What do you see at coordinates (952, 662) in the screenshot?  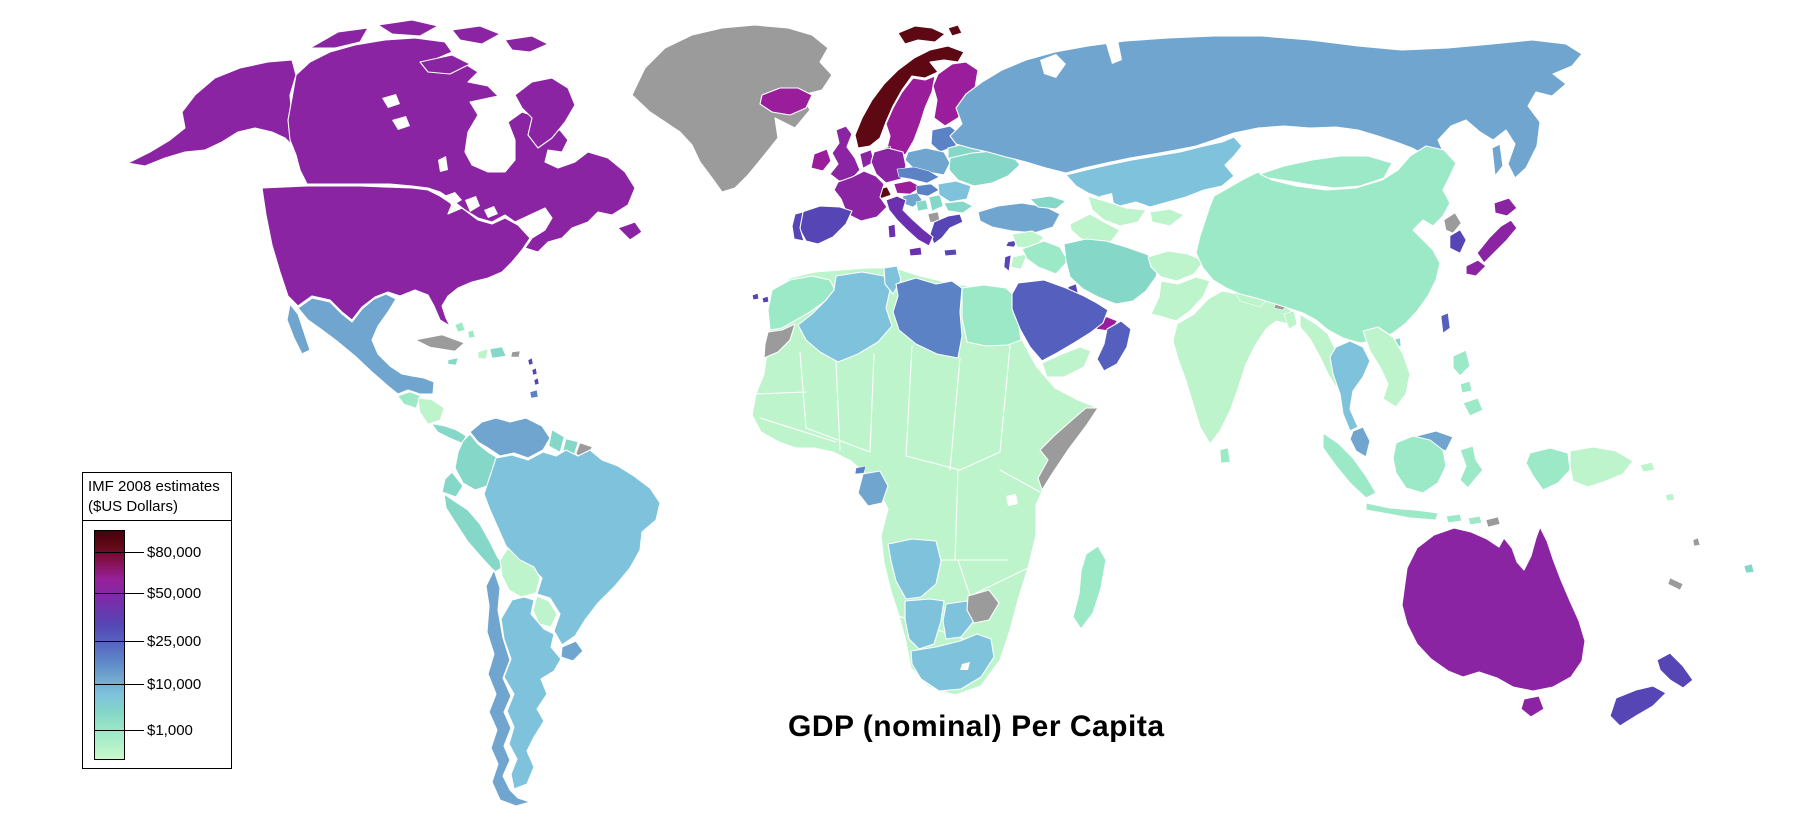 I see `region-south-africa` at bounding box center [952, 662].